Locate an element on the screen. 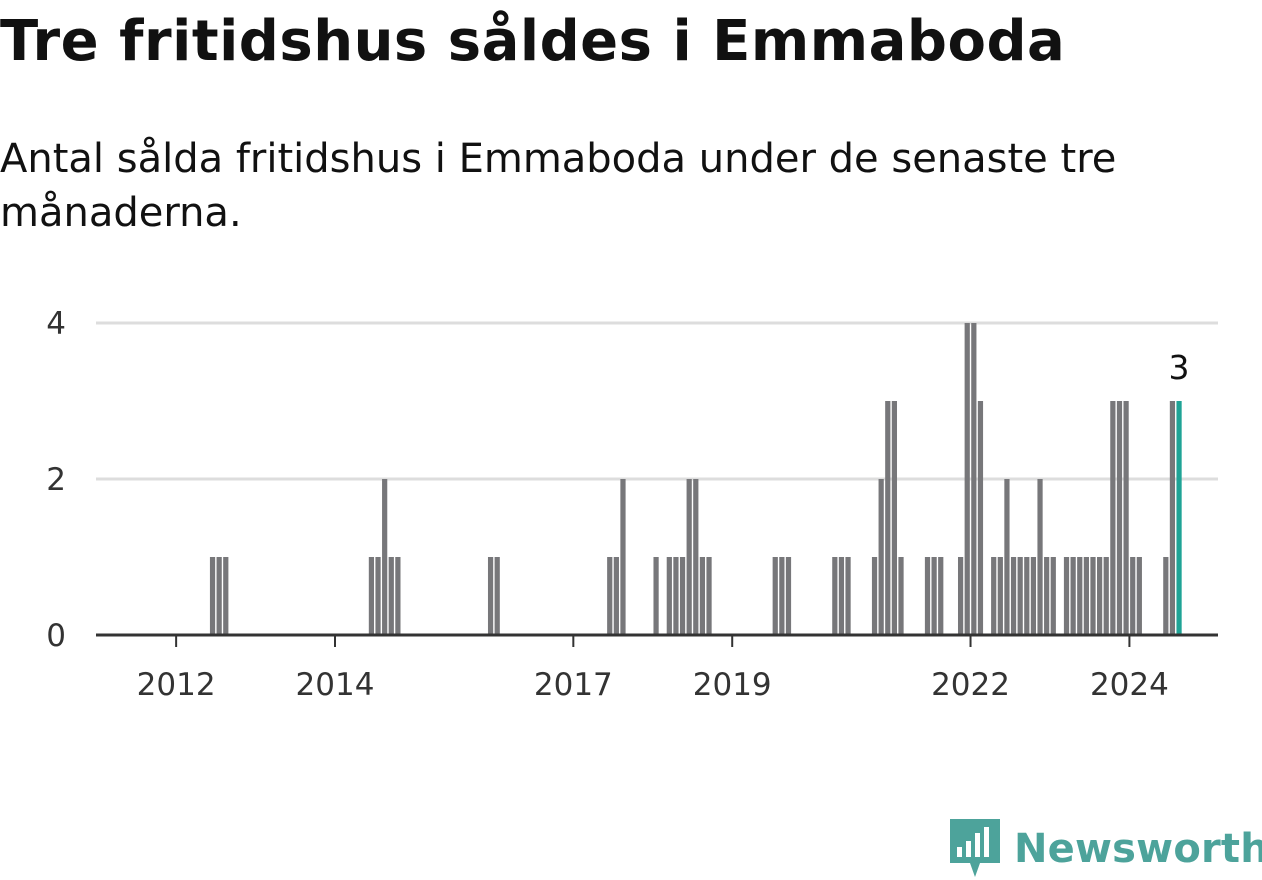  axes is located at coordinates (657, 640).